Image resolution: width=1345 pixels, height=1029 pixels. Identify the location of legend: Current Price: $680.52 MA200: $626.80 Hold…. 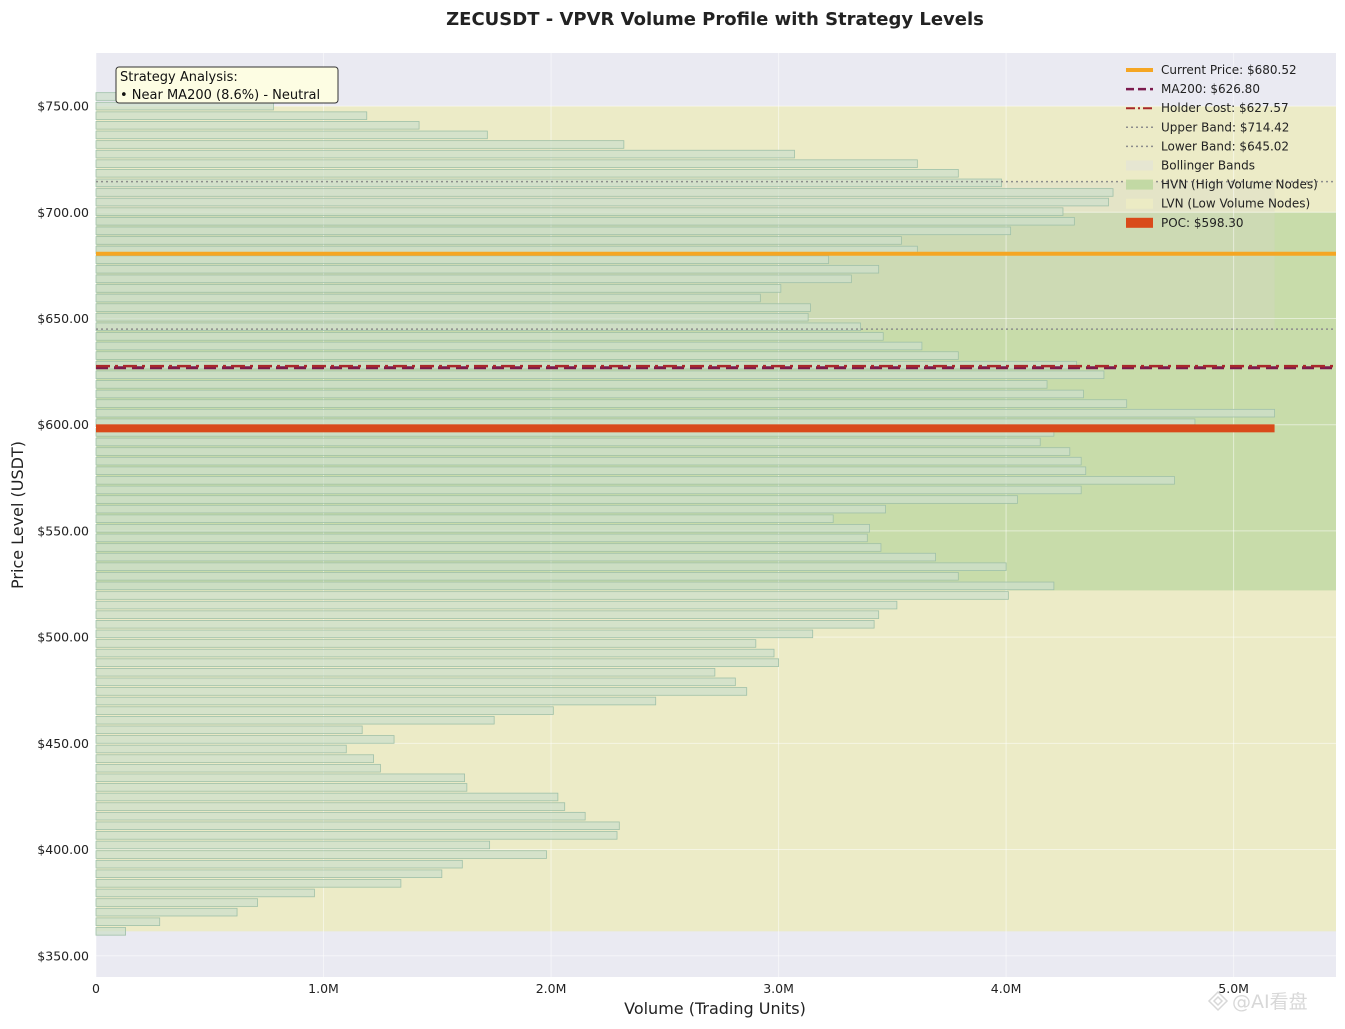
(1222, 146).